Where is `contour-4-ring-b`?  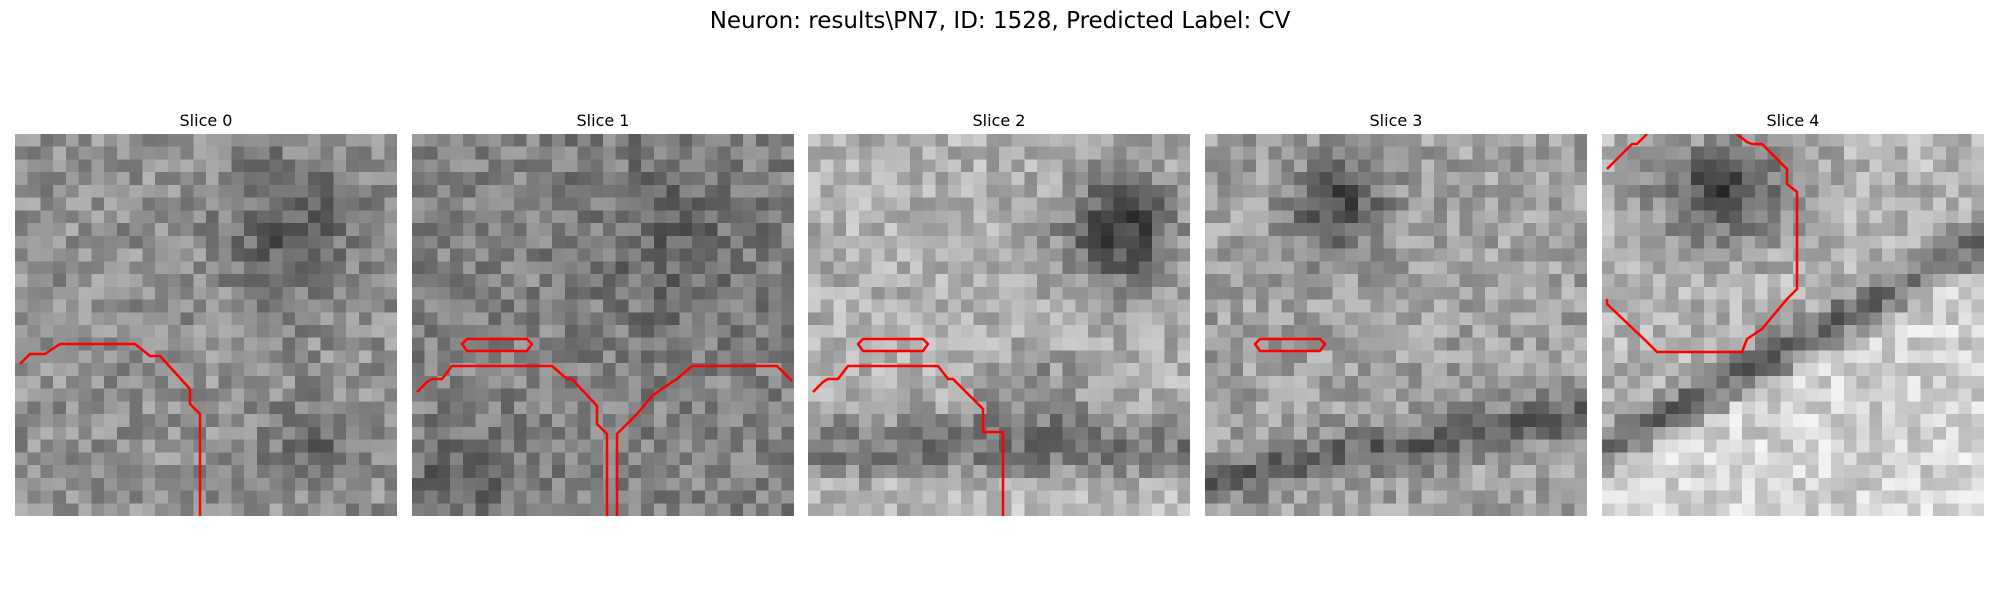 contour-4-ring-b is located at coordinates (1702, 244).